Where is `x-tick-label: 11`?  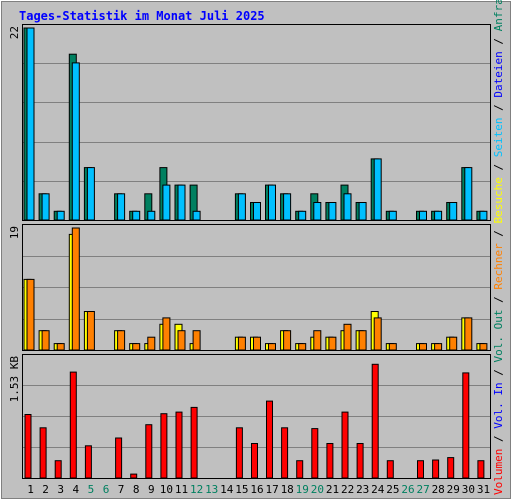
x-tick-label: 11 is located at coordinates (181, 489).